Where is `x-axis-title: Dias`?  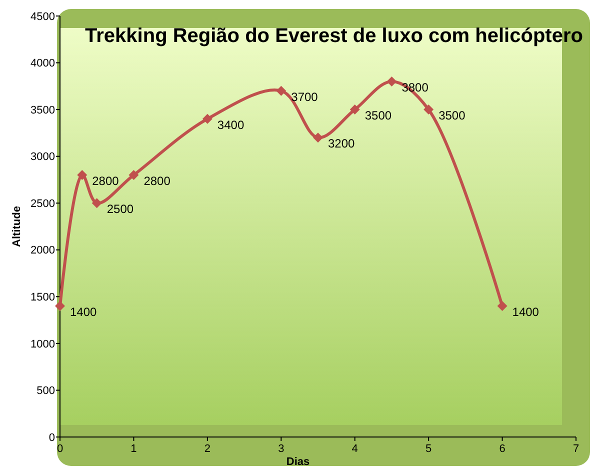 x-axis-title: Dias is located at coordinates (298, 462).